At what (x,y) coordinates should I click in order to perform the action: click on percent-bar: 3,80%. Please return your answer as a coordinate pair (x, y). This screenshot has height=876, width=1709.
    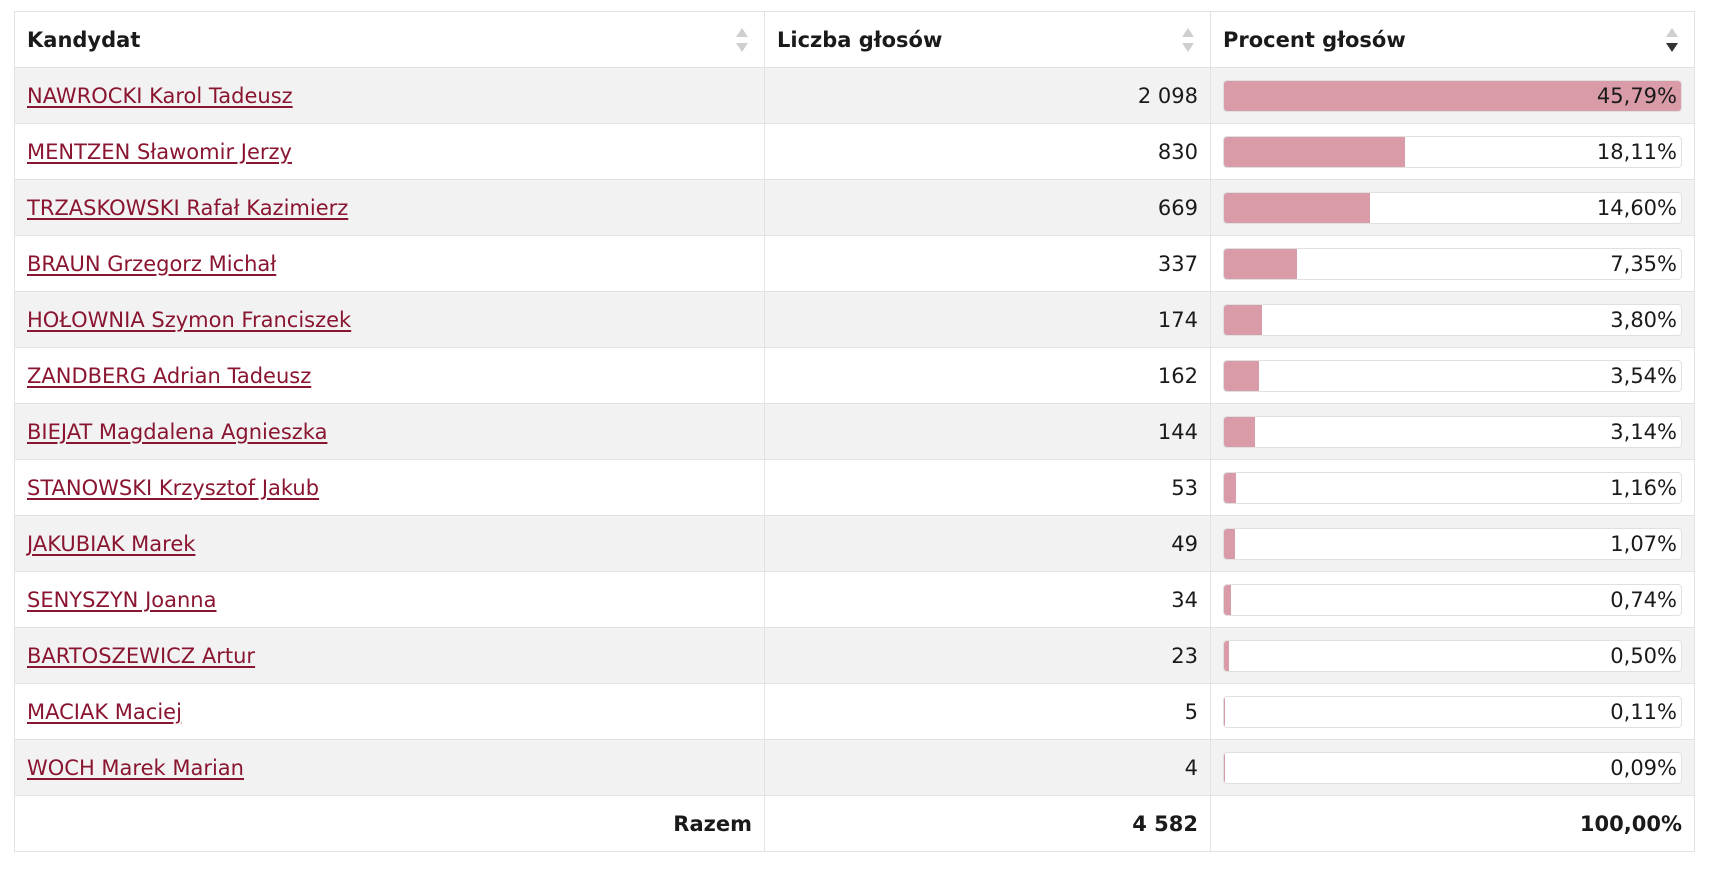
    Looking at the image, I should click on (1452, 319).